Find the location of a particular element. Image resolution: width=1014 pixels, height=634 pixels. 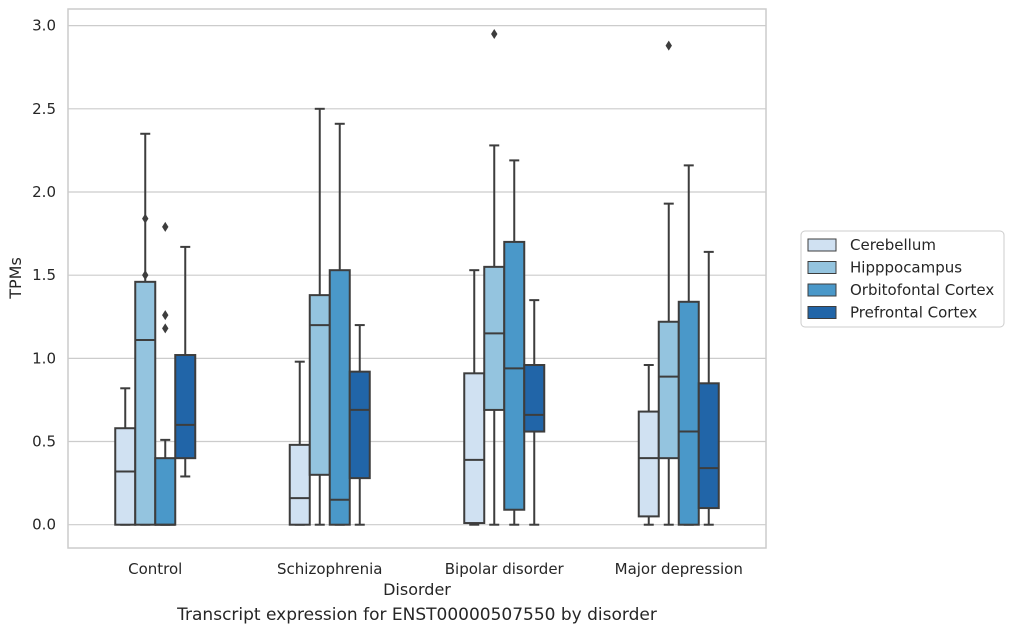

x-tick-label: Schizophrenia is located at coordinates (329, 569).